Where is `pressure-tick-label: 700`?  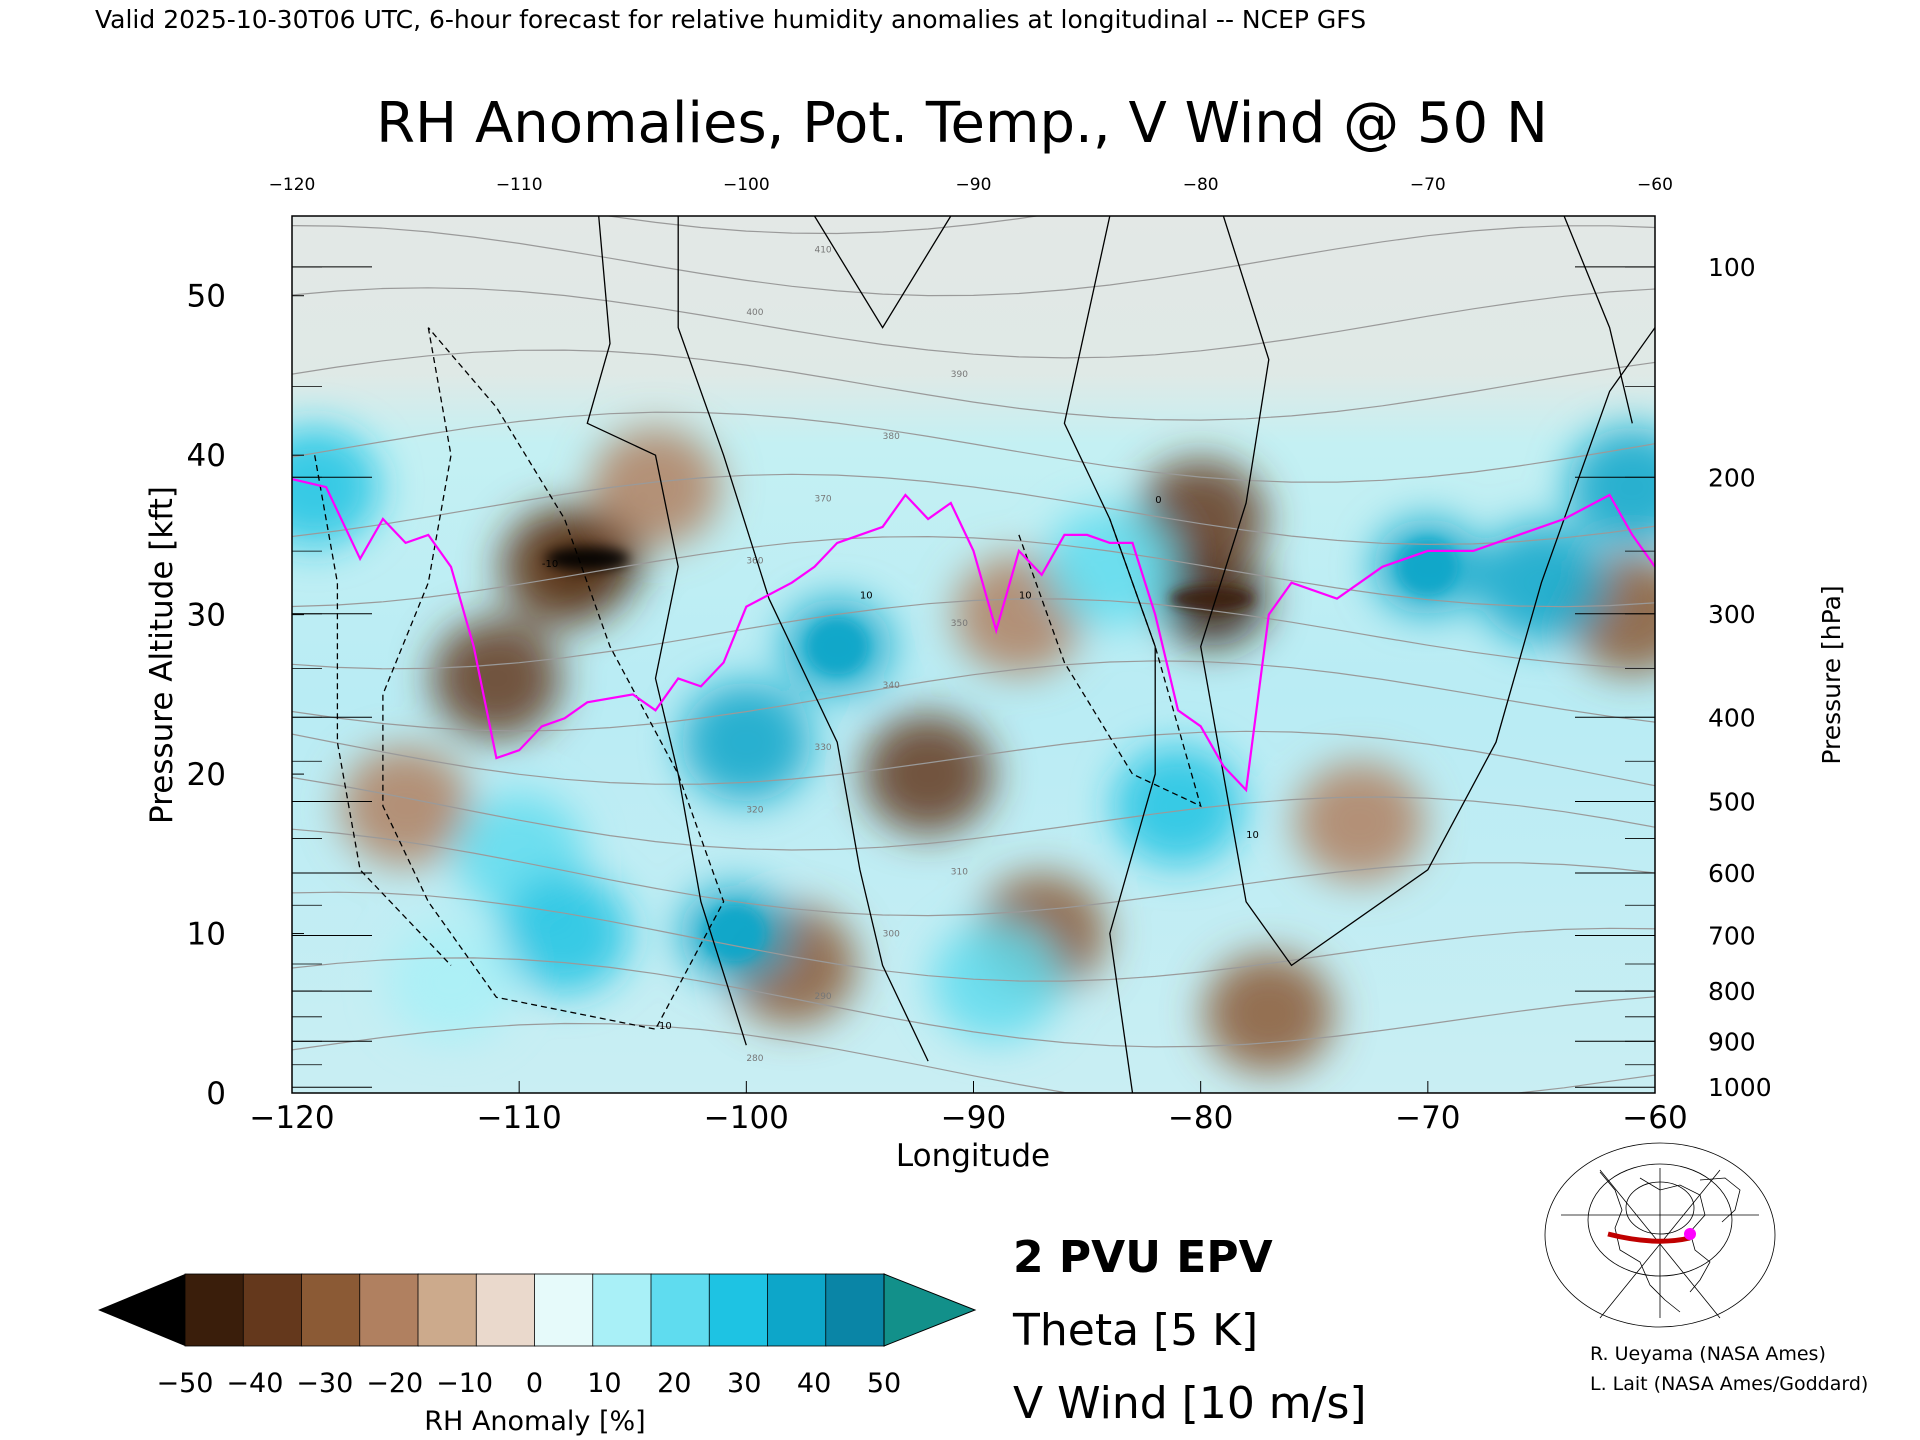 pressure-tick-label: 700 is located at coordinates (1732, 935).